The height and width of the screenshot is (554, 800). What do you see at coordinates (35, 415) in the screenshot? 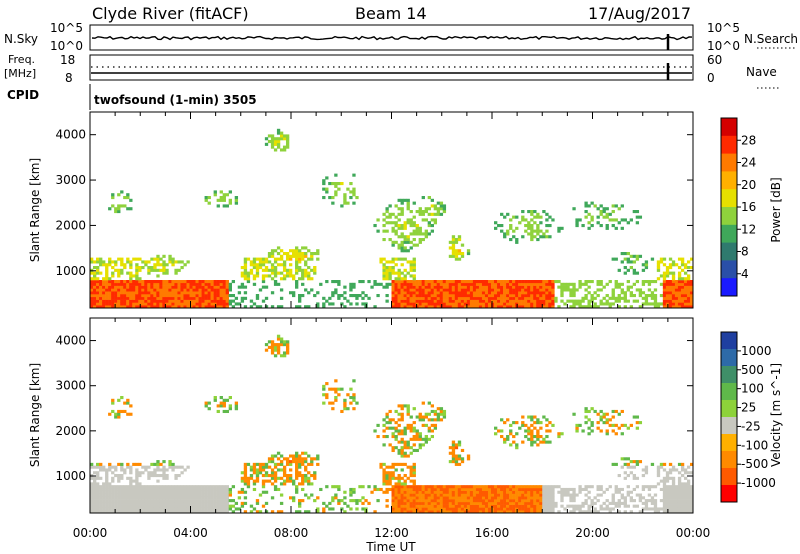
I see `velocity-ylabel: Slant Range [km]` at bounding box center [35, 415].